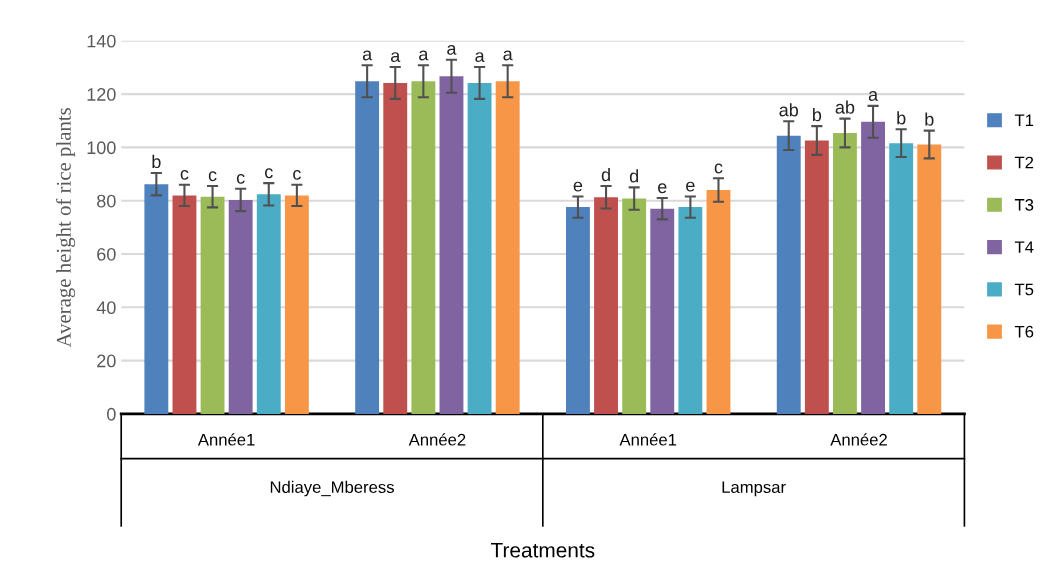 Image resolution: width=1054 pixels, height=583 pixels. Describe the element at coordinates (1024, 204) in the screenshot. I see `legend-label: T3` at that location.